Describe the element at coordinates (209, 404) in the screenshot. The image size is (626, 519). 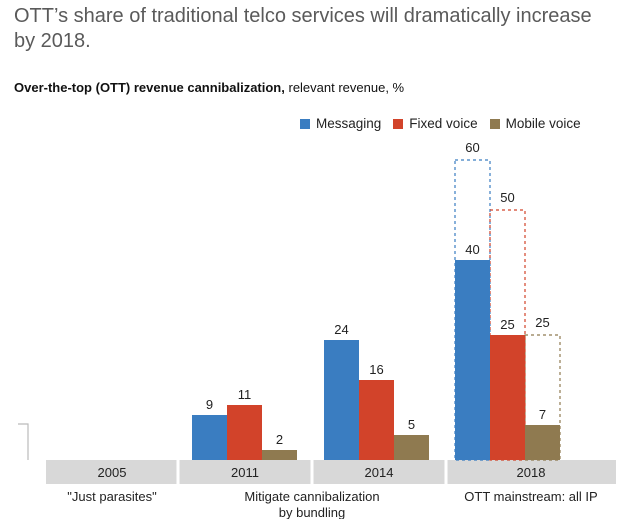
I see `value-label-messaging-2011: 9` at that location.